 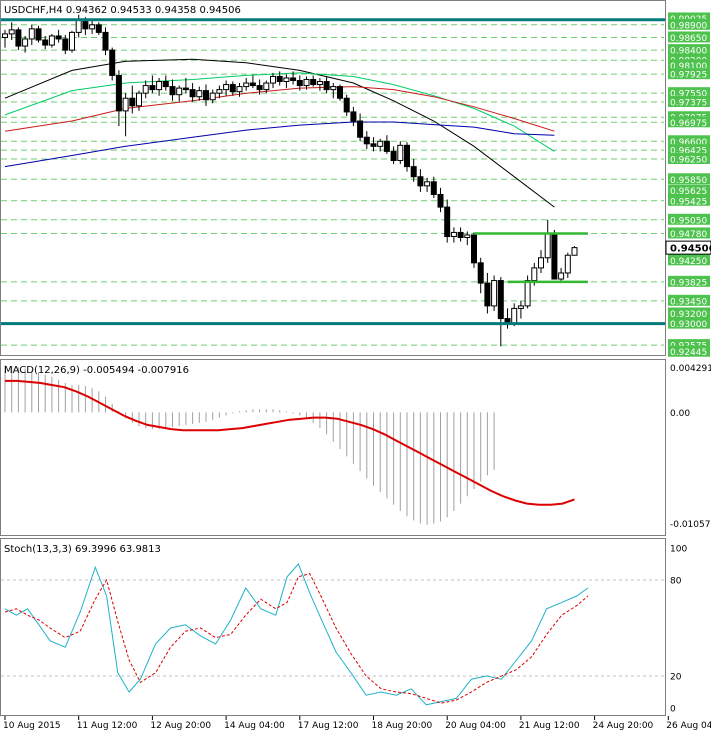 What do you see at coordinates (690, 369) in the screenshot?
I see `macd-tick-label: 0.004291` at bounding box center [690, 369].